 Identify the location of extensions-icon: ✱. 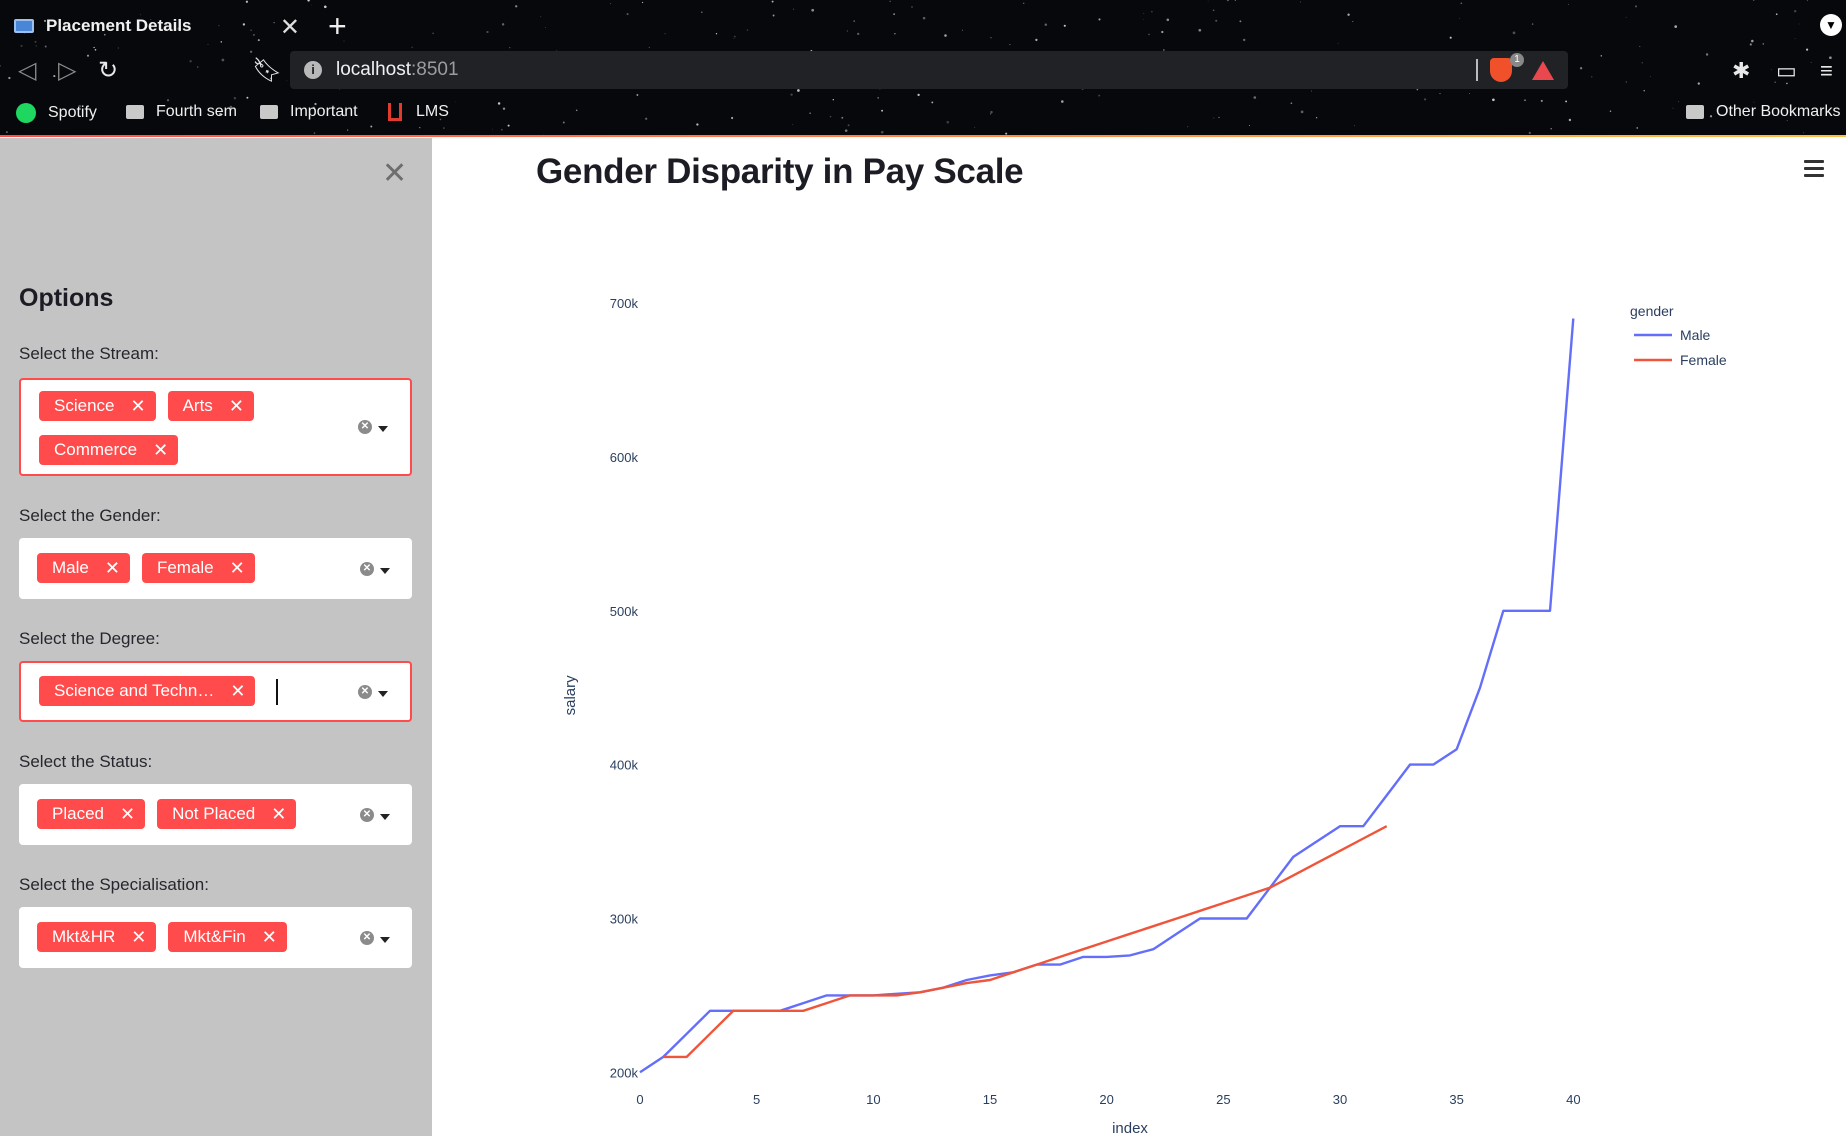
(1741, 70).